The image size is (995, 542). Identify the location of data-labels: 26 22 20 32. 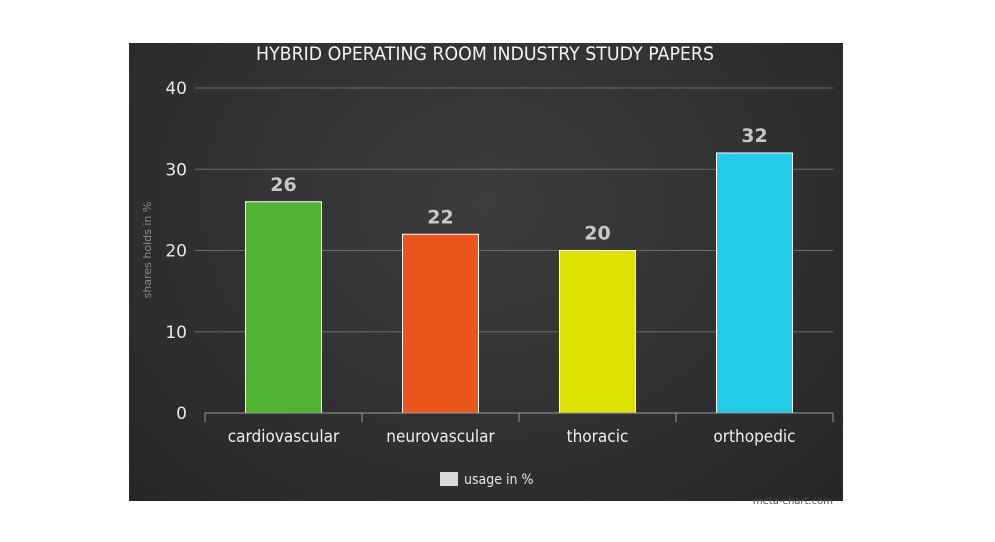
(518, 185).